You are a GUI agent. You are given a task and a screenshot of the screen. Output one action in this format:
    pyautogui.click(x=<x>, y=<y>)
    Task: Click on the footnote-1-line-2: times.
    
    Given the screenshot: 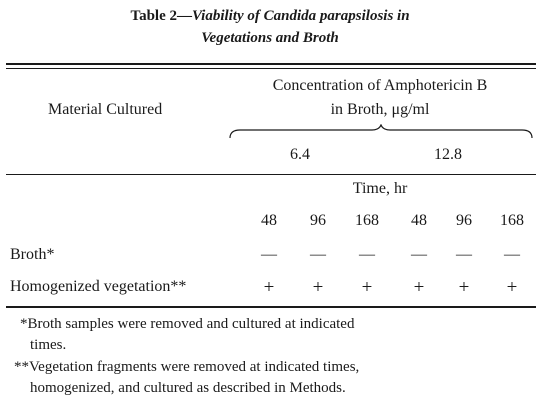 What is the action you would take?
    pyautogui.click(x=48, y=345)
    